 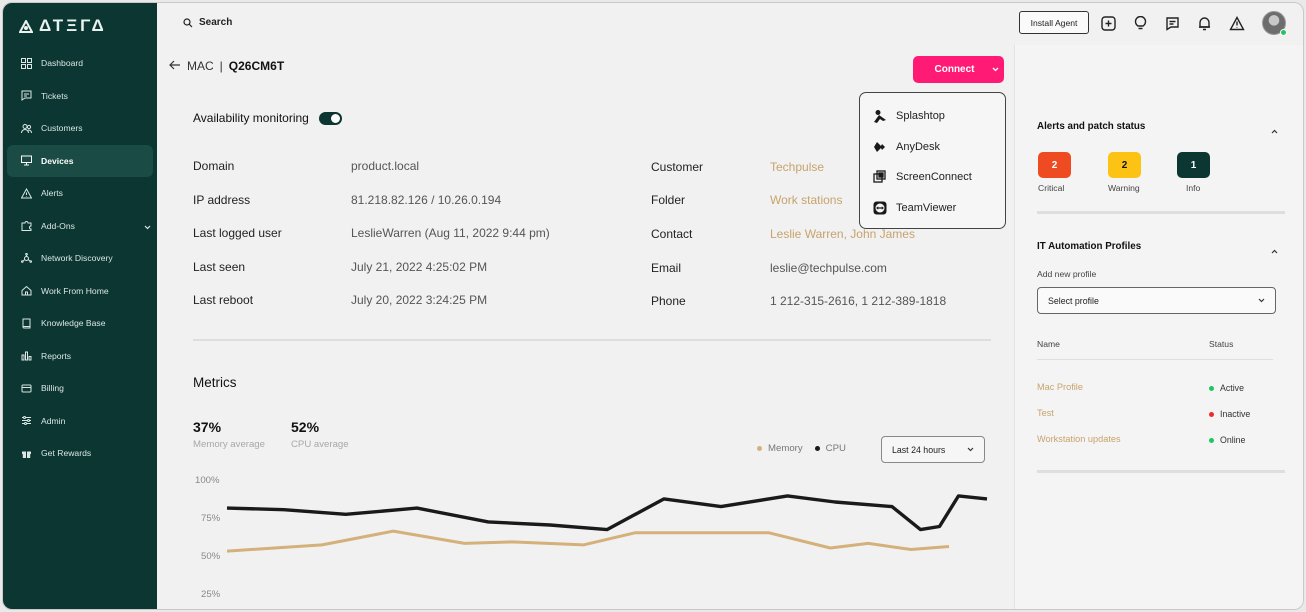 What do you see at coordinates (1054, 22) in the screenshot?
I see `install-agent-button: Install Agent` at bounding box center [1054, 22].